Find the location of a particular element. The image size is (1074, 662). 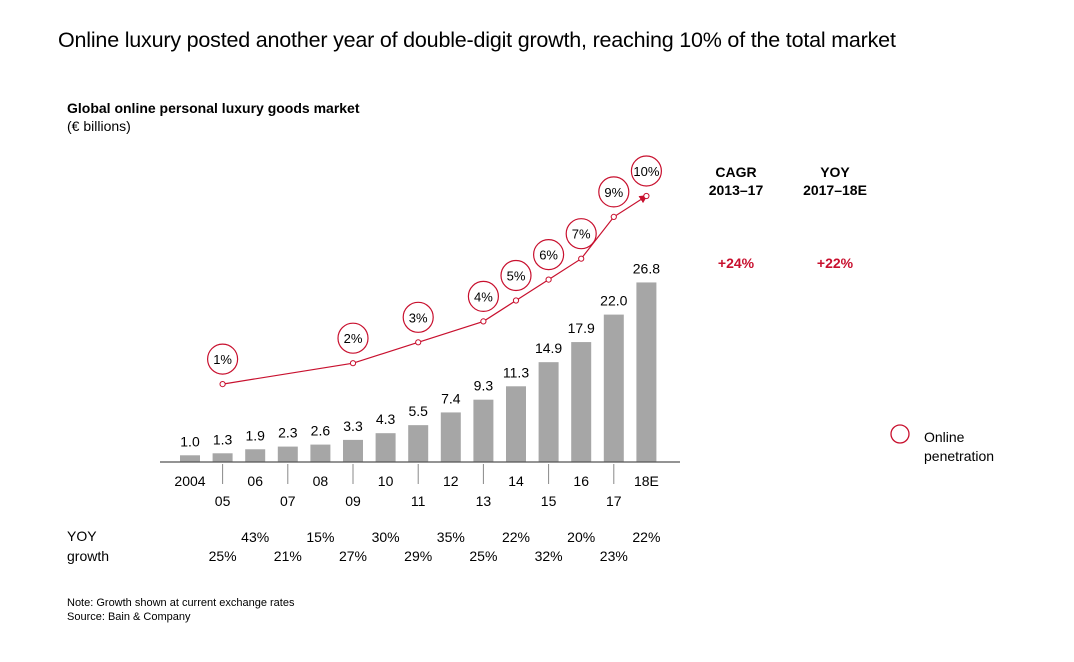

penetration-label-18E: 10% is located at coordinates (646, 171).